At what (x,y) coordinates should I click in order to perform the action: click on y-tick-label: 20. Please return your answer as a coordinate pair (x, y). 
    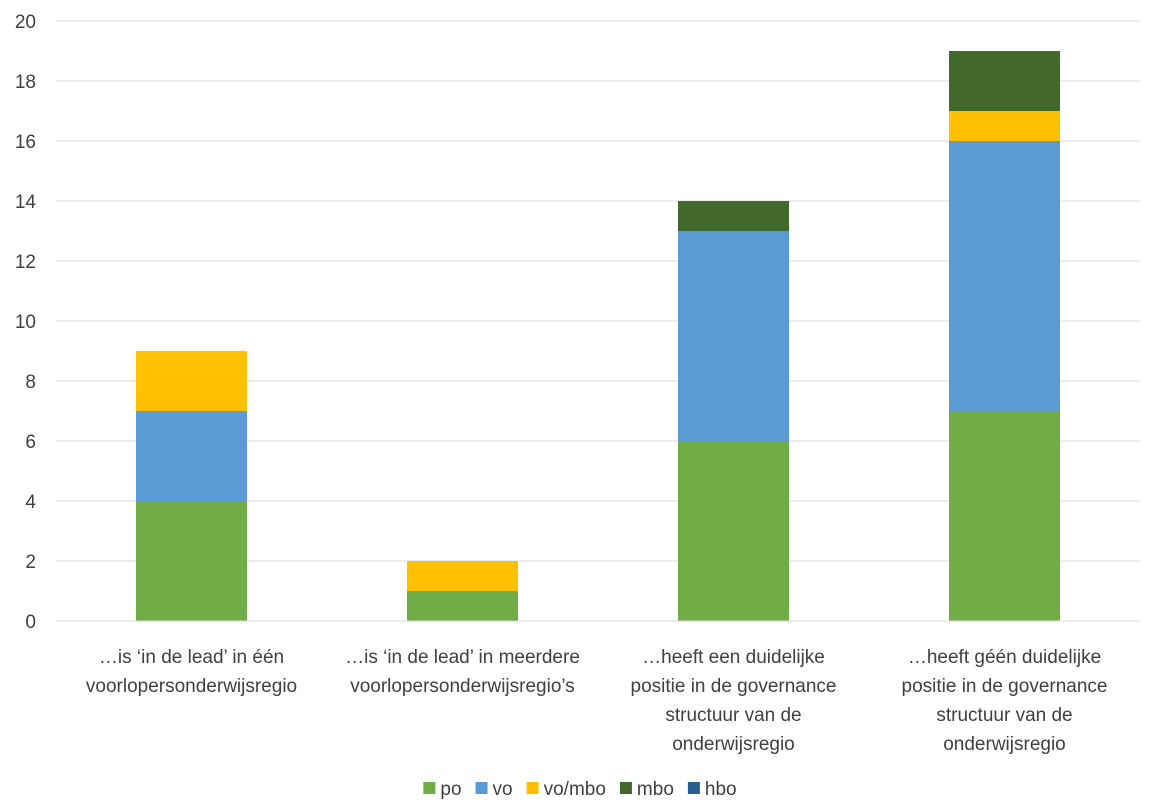
    Looking at the image, I should click on (25, 22).